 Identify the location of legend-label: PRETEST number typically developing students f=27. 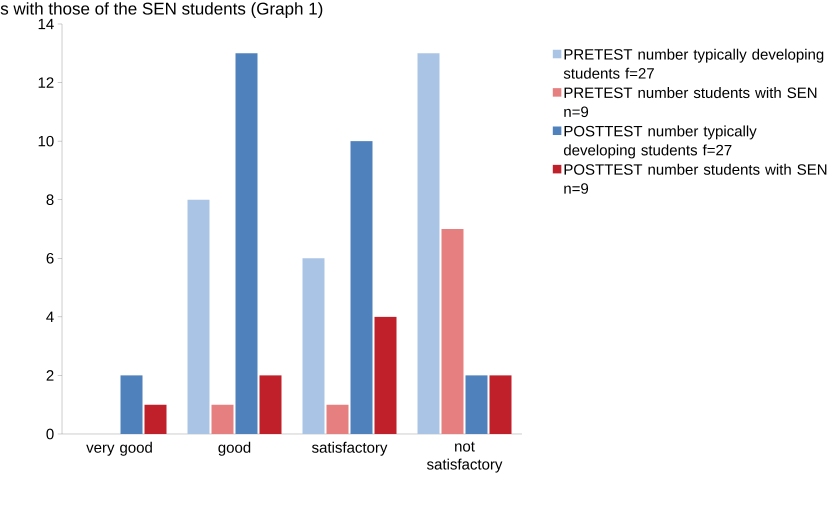
(694, 63).